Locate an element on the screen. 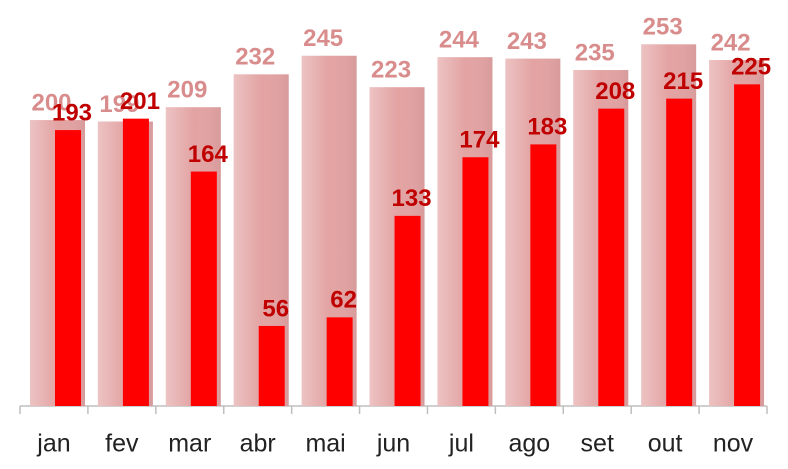 Image resolution: width=788 pixels, height=469 pixels. x-tick-label: jul is located at coordinates (461, 444).